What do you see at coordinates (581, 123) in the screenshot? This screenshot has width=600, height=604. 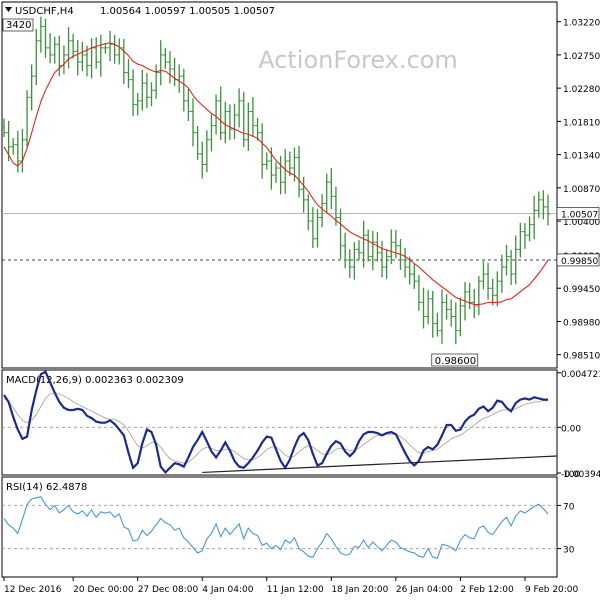 I see `price-ytick-label: 1.01810` at bounding box center [581, 123].